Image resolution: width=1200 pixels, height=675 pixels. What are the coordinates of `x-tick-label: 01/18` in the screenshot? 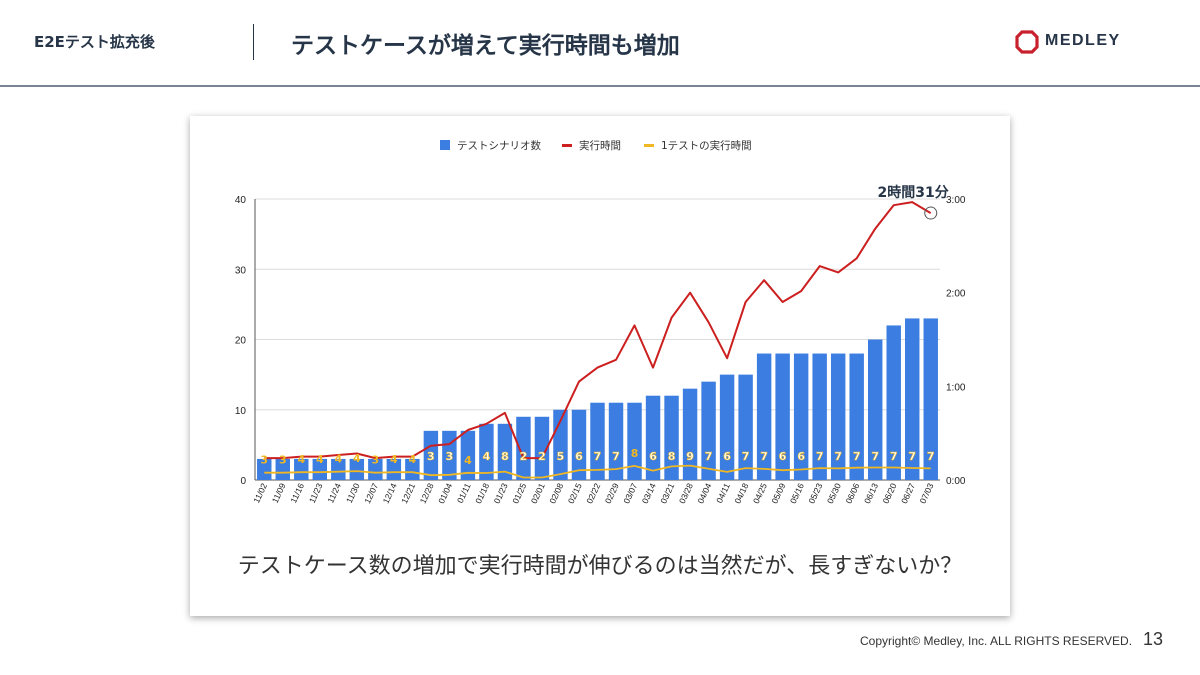 It's located at (482, 493).